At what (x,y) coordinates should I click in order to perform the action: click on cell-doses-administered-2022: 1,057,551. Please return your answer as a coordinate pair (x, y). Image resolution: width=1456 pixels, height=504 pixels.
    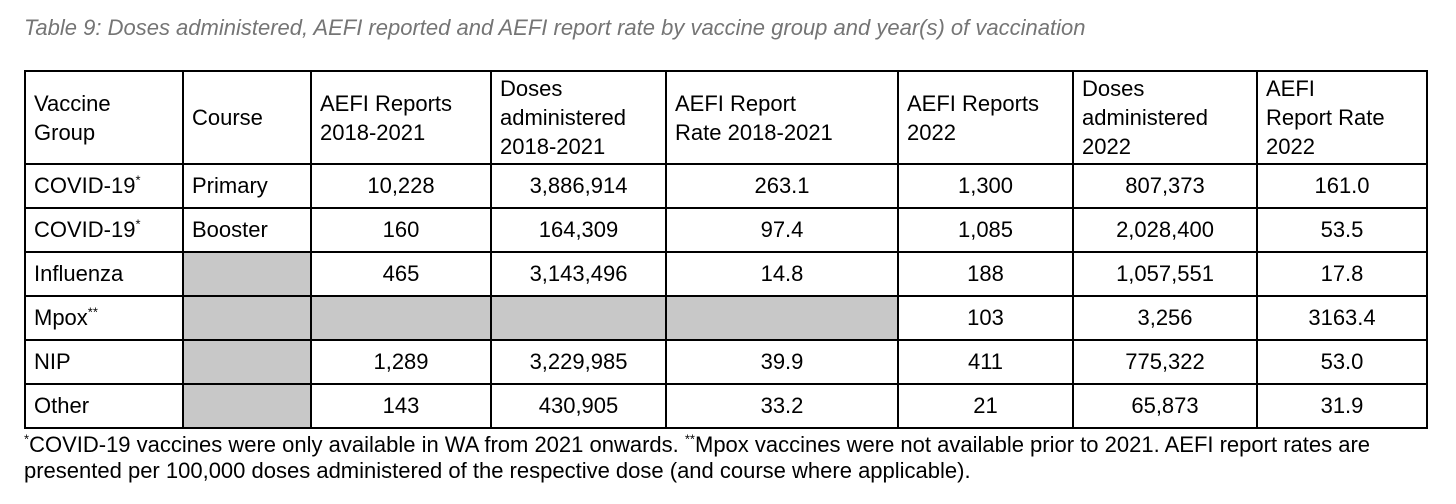
    Looking at the image, I should click on (1165, 274).